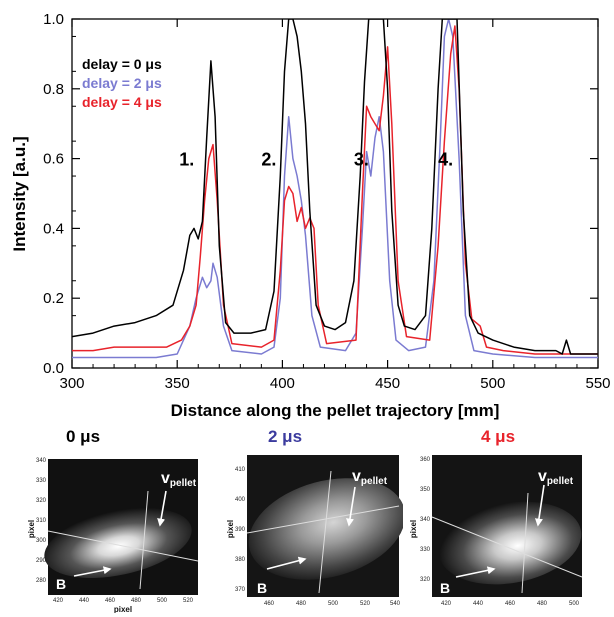 The height and width of the screenshot is (617, 614). What do you see at coordinates (282, 383) in the screenshot?
I see `x-tick-label: 400` at bounding box center [282, 383].